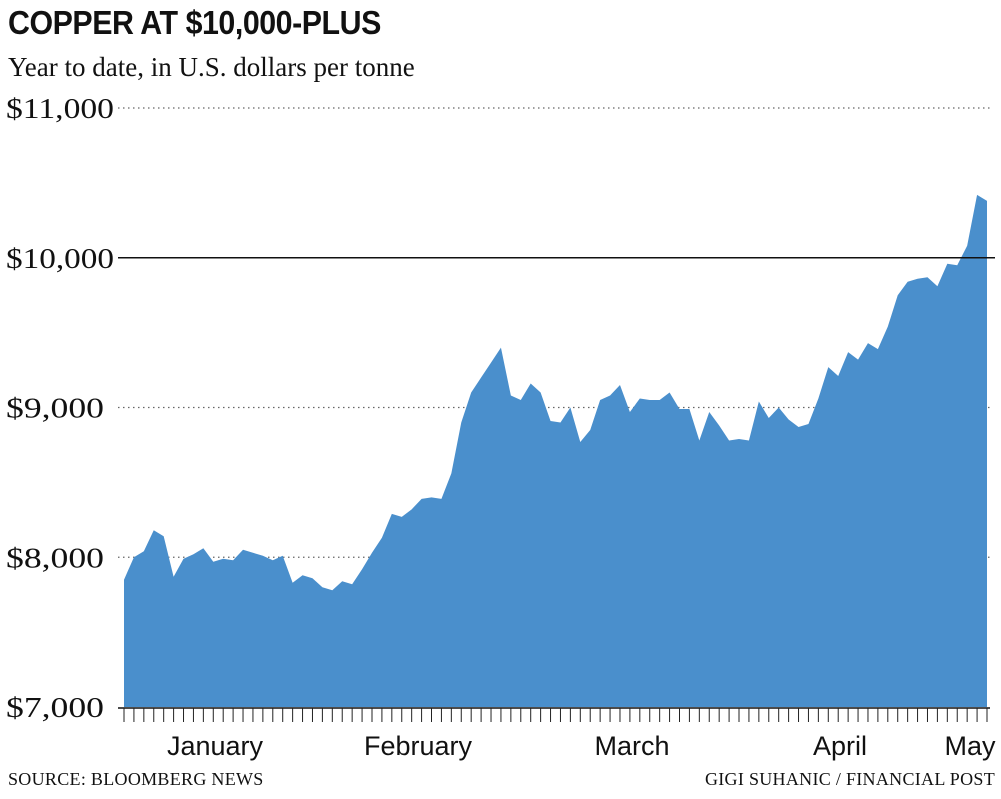 The image size is (1001, 799). What do you see at coordinates (55, 409) in the screenshot?
I see `y-tick-label: $9,000` at bounding box center [55, 409].